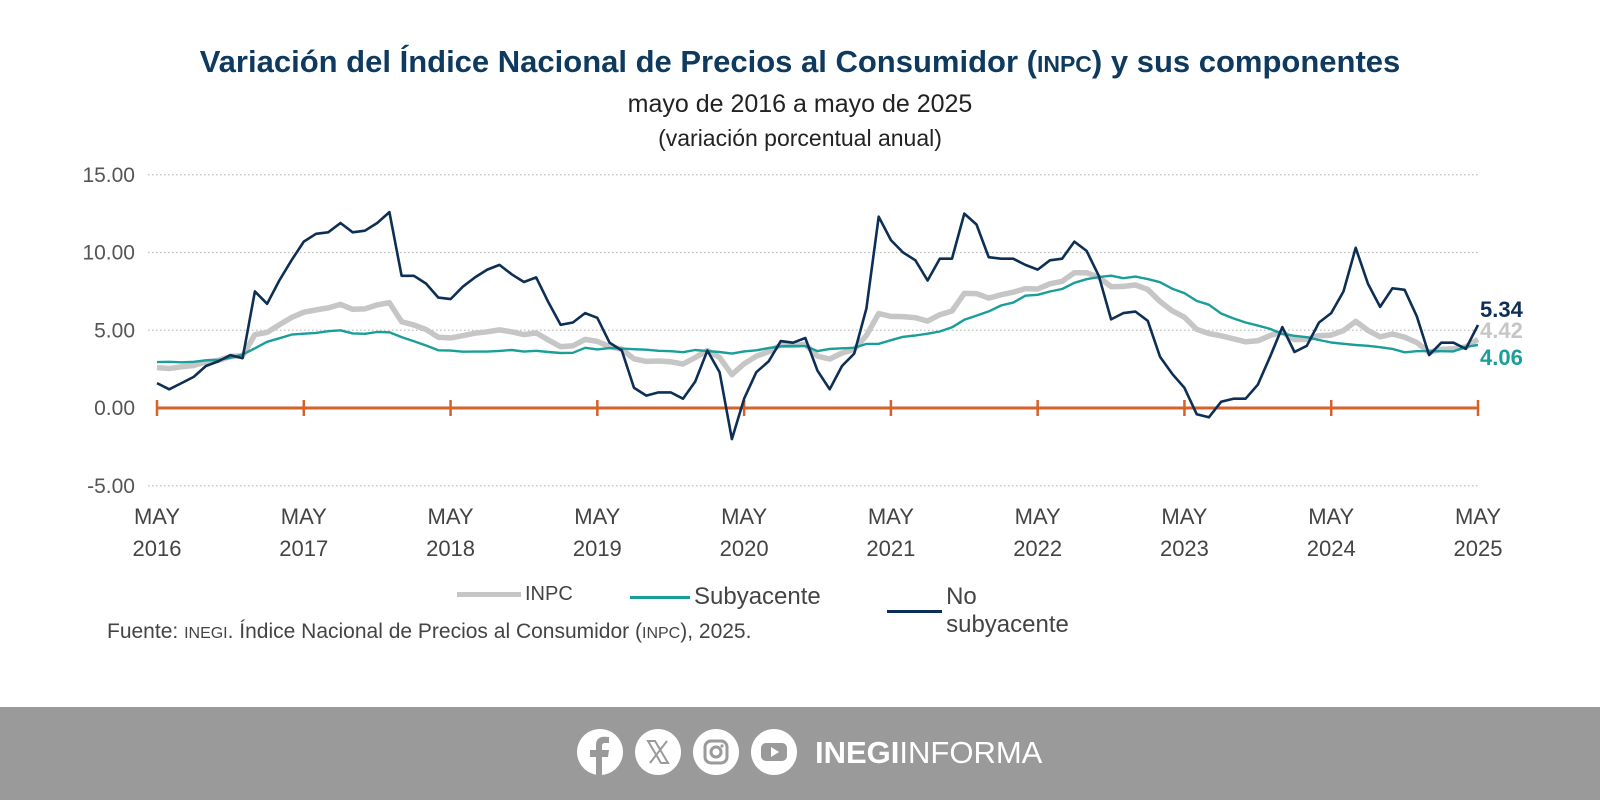 The image size is (1600, 800). Describe the element at coordinates (915, 611) in the screenshot. I see `legend-swatch-no-subyacente` at that location.